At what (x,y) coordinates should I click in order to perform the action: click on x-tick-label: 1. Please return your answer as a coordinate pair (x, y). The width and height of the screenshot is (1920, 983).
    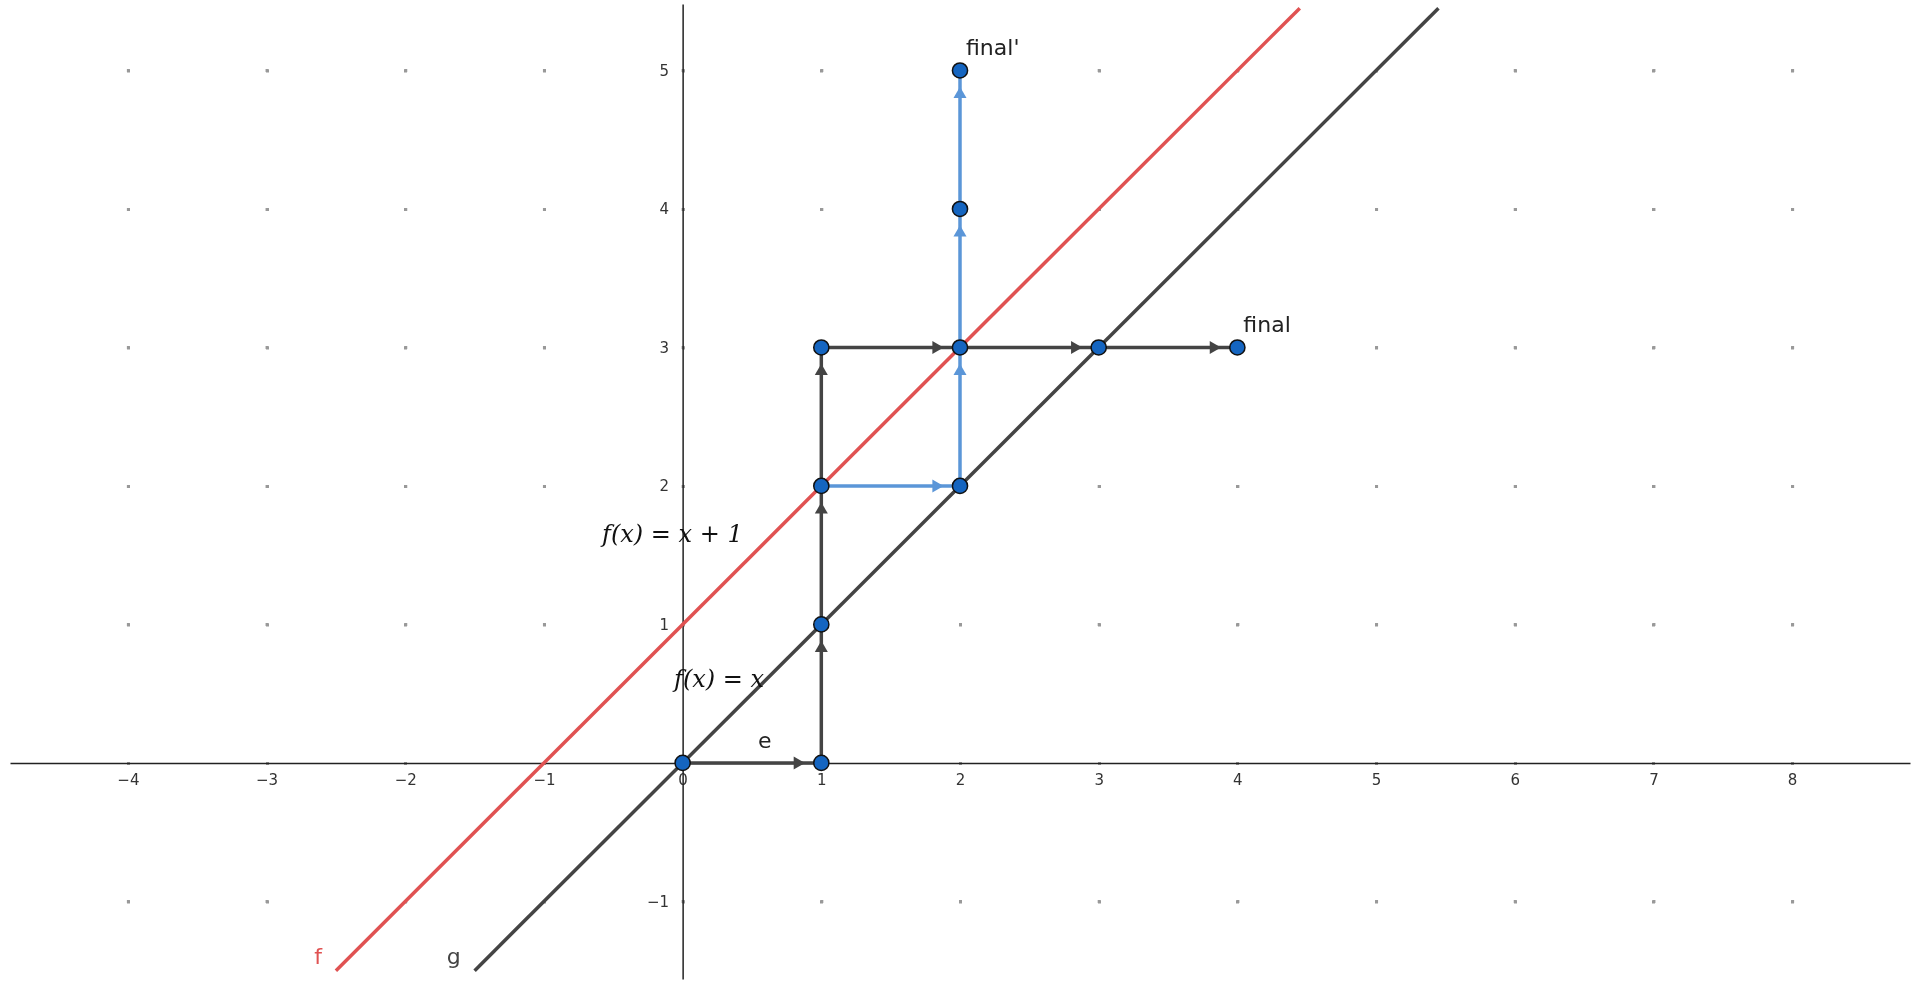
    Looking at the image, I should click on (822, 780).